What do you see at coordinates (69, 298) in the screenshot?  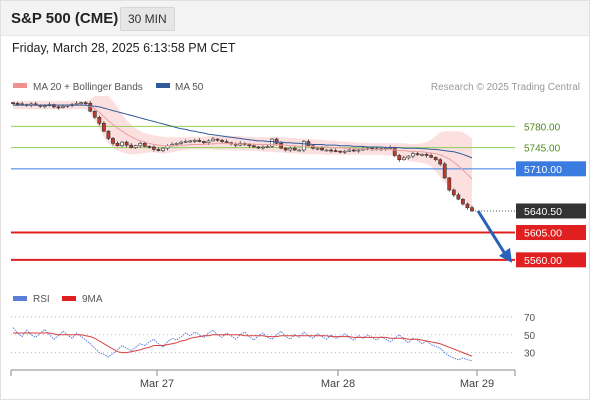 I see `ma9-legend-swatch` at bounding box center [69, 298].